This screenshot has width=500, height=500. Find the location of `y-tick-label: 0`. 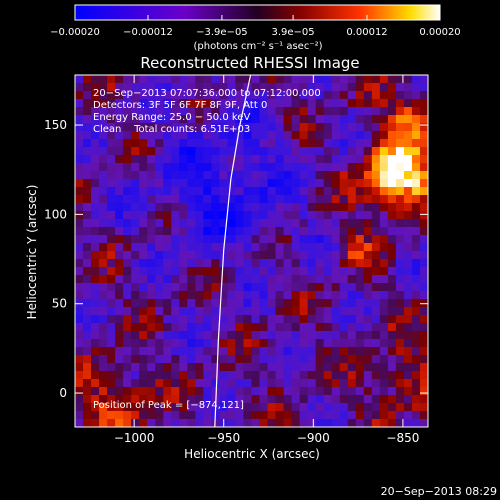

y-tick-label: 0 is located at coordinates (63, 393).